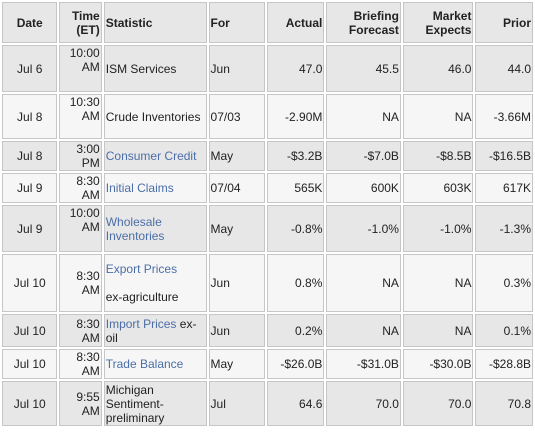 Image resolution: width=535 pixels, height=445 pixels. What do you see at coordinates (236, 188) in the screenshot?
I see `for-period-cell: 07/04` at bounding box center [236, 188].